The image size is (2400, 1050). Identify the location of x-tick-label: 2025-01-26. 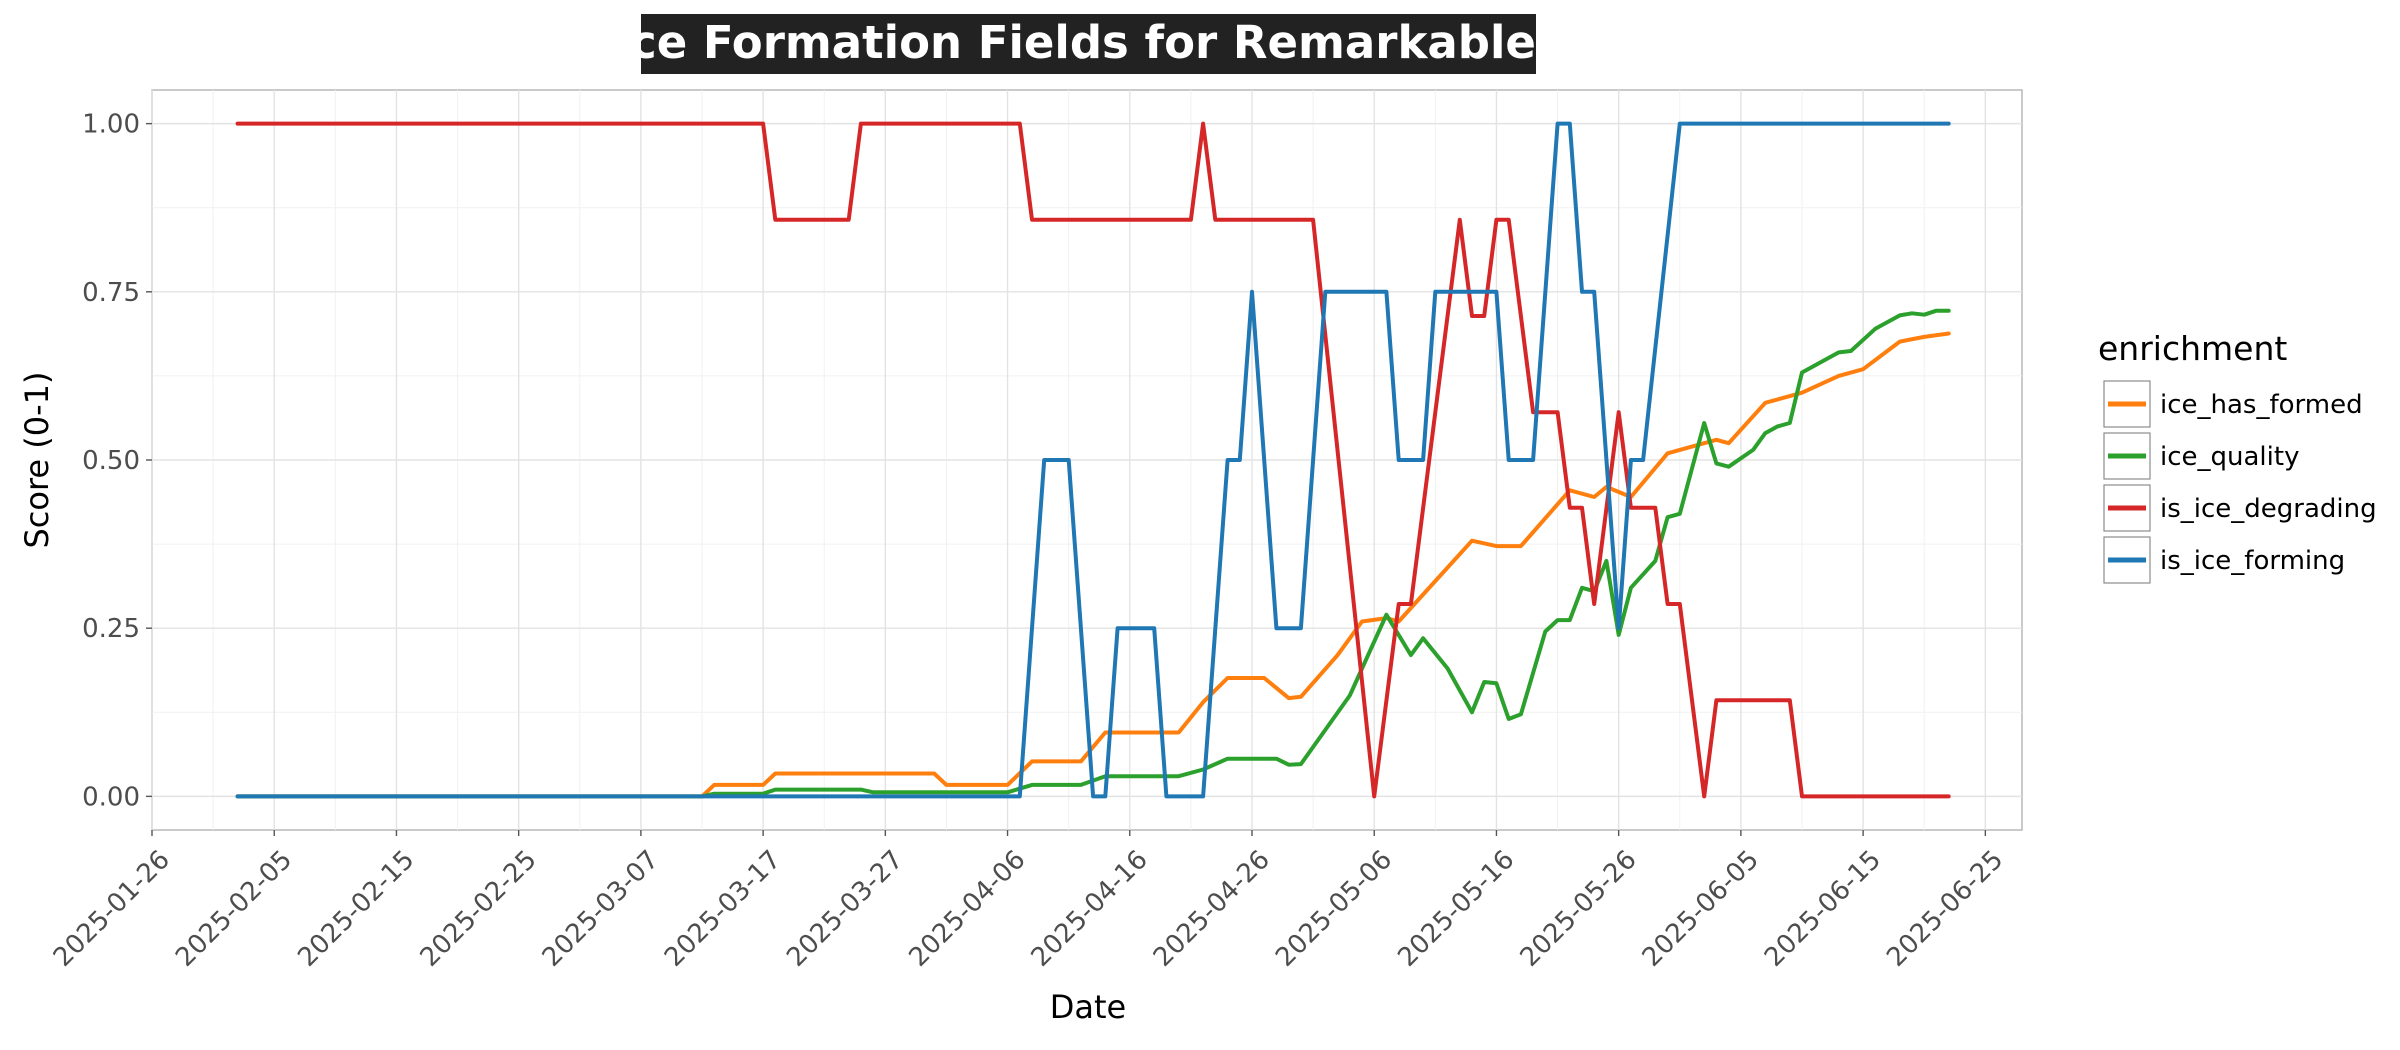
(112, 909).